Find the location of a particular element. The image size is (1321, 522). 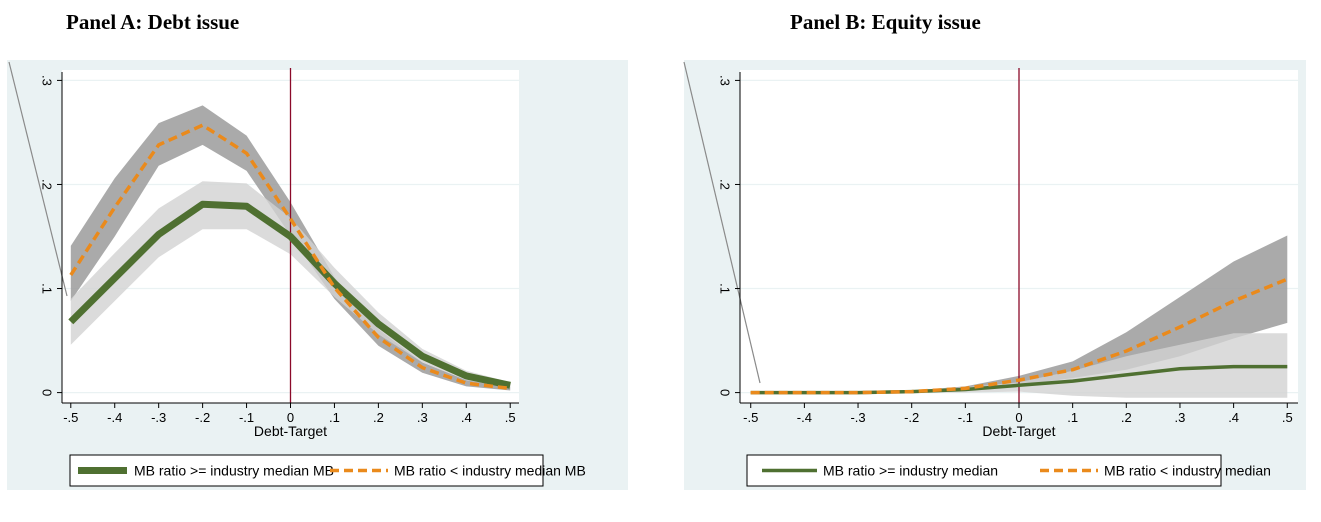

legend-label-high-mb: MB ratio >= industry median is located at coordinates (910, 471).